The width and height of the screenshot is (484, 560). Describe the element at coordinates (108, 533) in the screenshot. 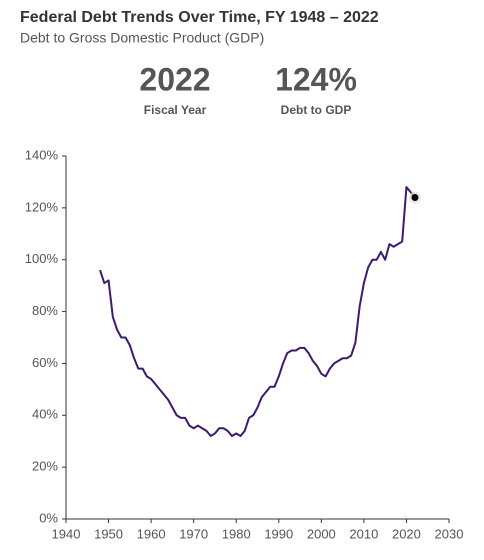

I see `x-tick-label: 1950` at that location.